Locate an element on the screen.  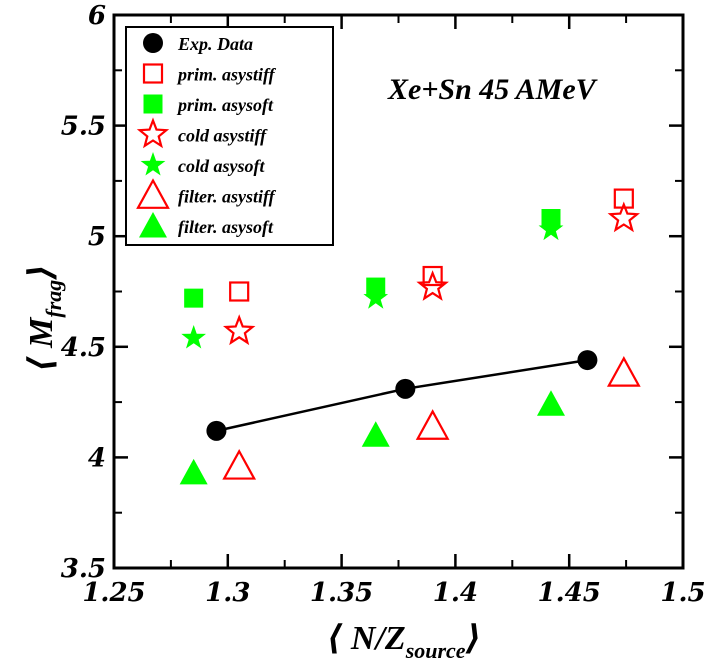
plot-annotation: Xe+Sn 45 AMeV is located at coordinates (493, 89).